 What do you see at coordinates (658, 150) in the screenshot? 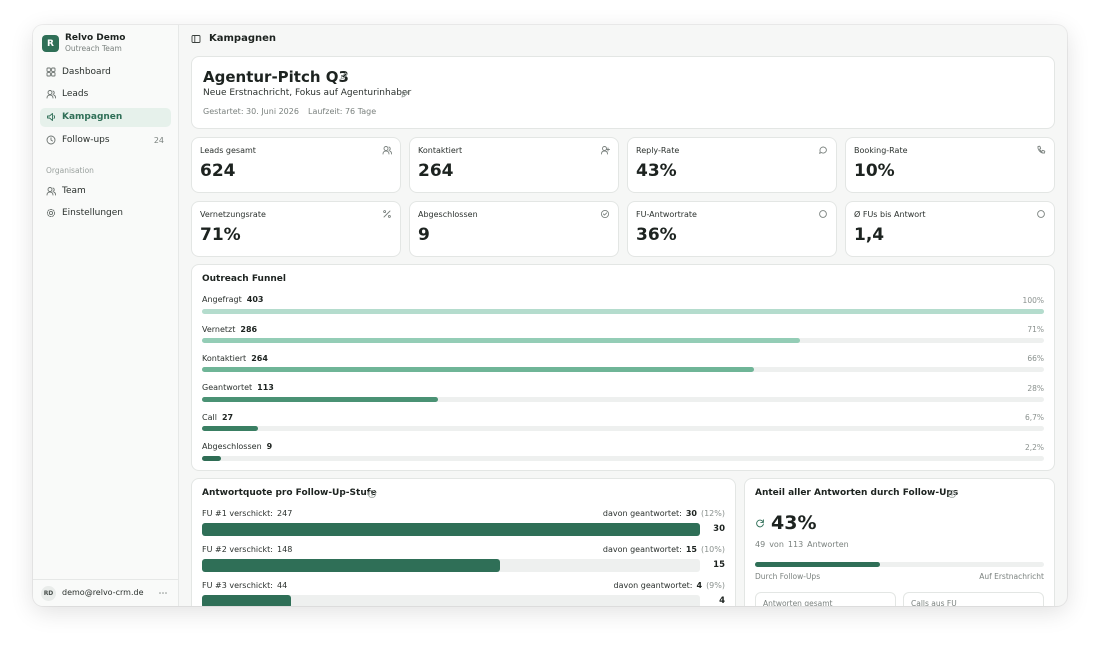
I see `kpi-label: Reply-Rate` at bounding box center [658, 150].